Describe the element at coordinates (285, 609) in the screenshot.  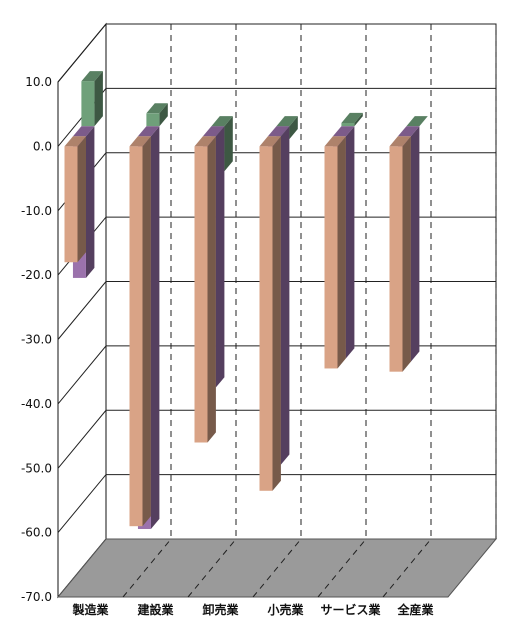
I see `x-tick-label: 小売業` at that location.